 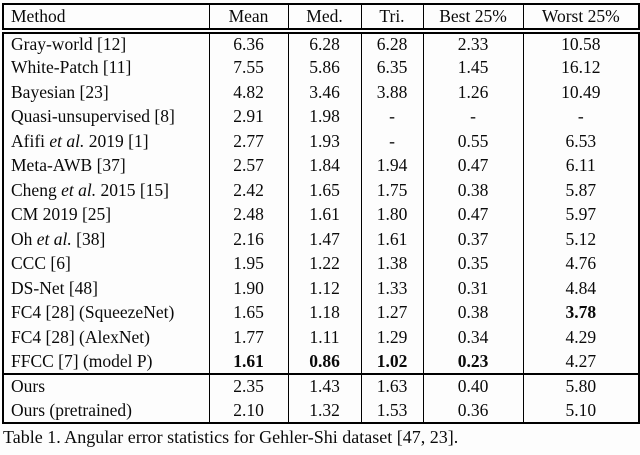 What do you see at coordinates (248, 410) in the screenshot?
I see `value-cell: 2.10` at bounding box center [248, 410].